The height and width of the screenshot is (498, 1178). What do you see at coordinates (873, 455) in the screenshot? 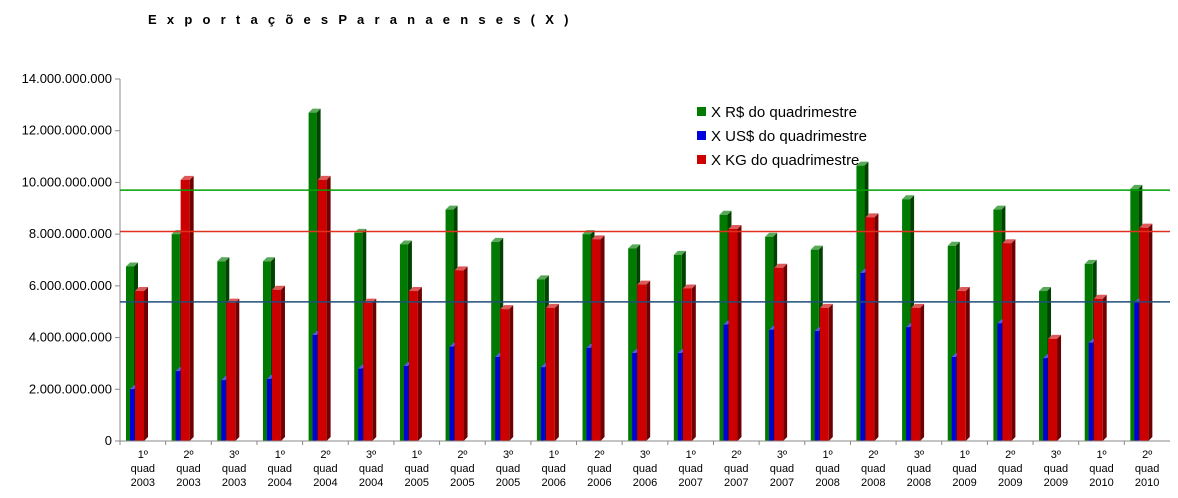
I see `x-tick-label: 2º` at bounding box center [873, 455].